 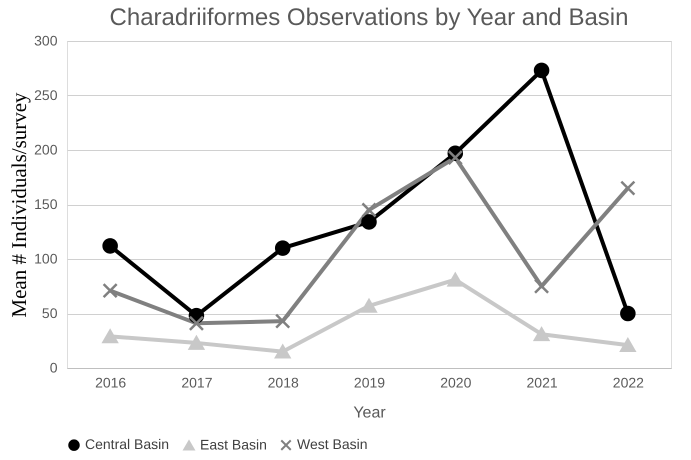 What do you see at coordinates (542, 382) in the screenshot?
I see `x-tick-label: 2021` at bounding box center [542, 382].